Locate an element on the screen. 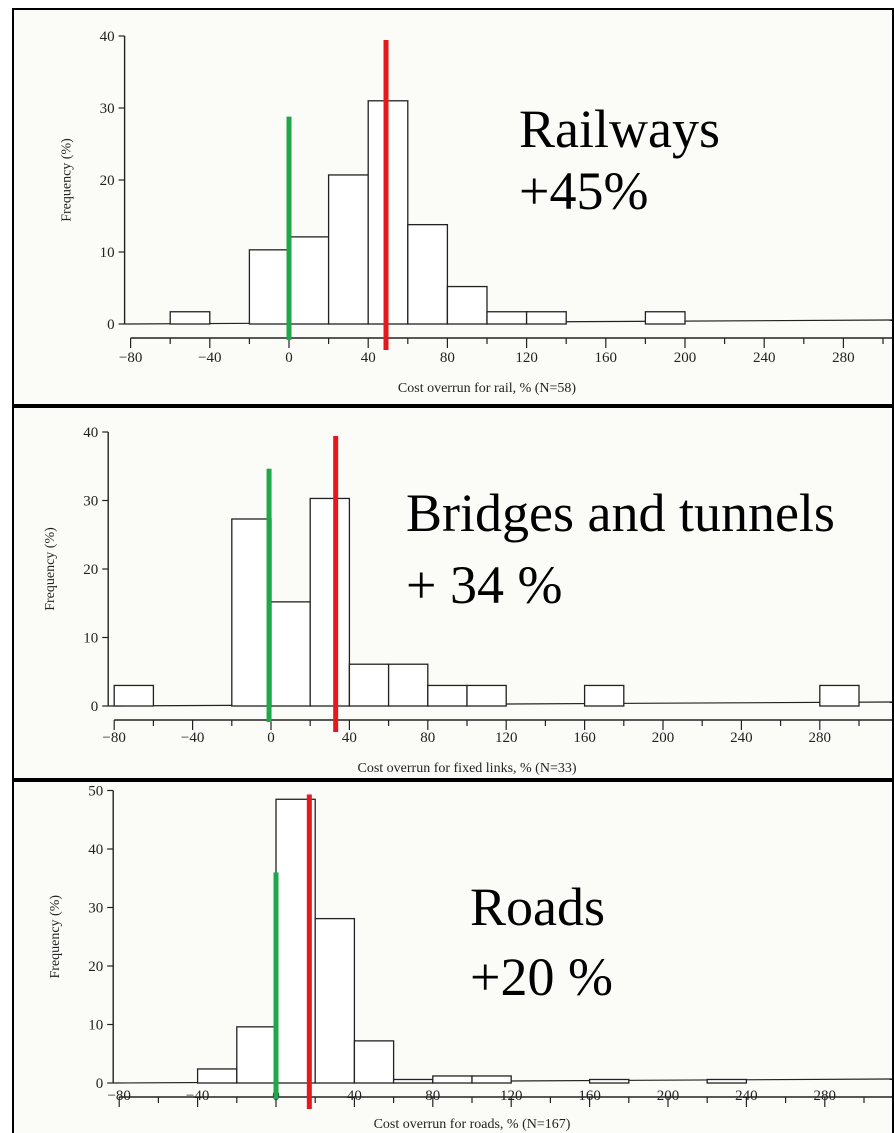  railways-overrun-label: +45% is located at coordinates (584, 191).